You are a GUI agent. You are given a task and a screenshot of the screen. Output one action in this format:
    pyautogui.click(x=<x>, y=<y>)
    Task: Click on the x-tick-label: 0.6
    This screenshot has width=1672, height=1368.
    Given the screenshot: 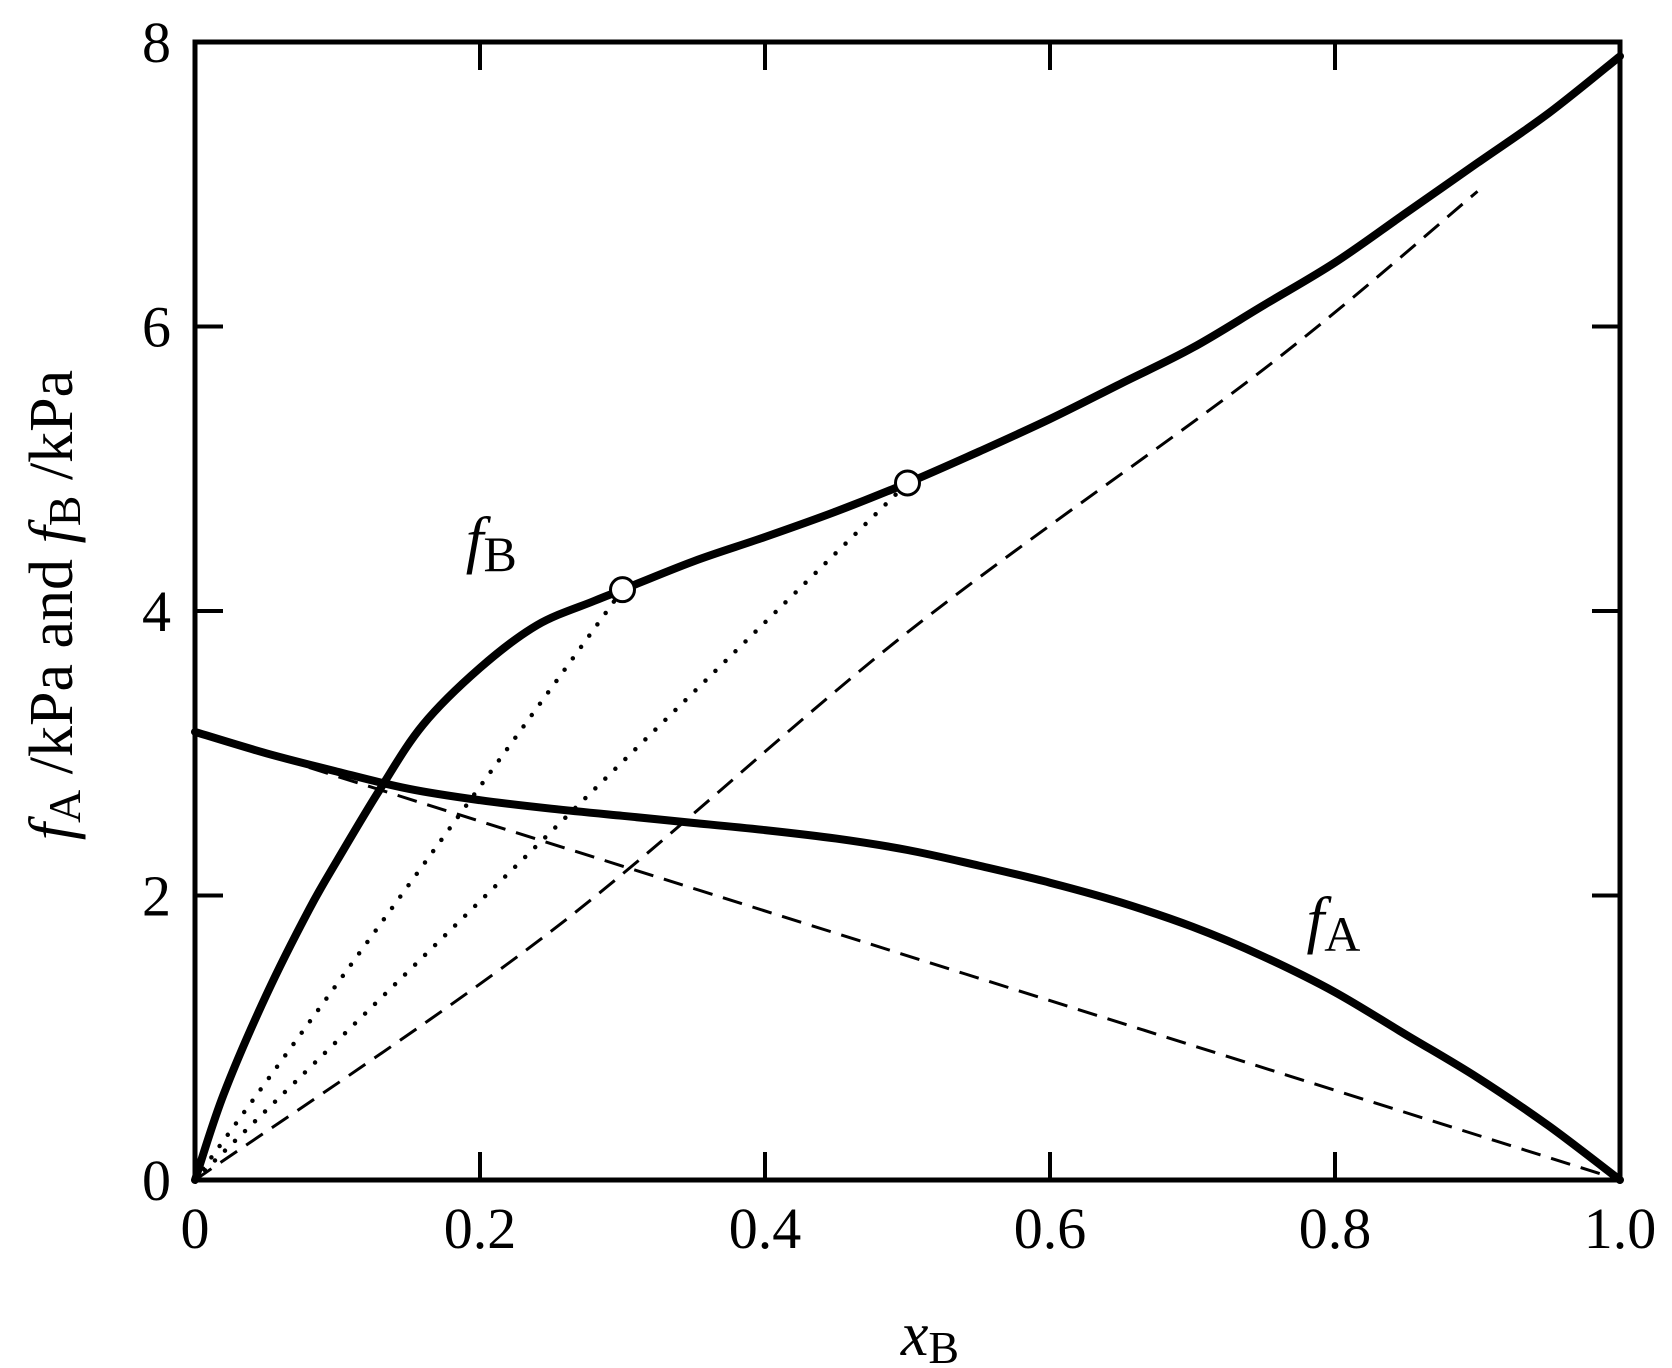 What is the action you would take?
    pyautogui.click(x=1050, y=1228)
    